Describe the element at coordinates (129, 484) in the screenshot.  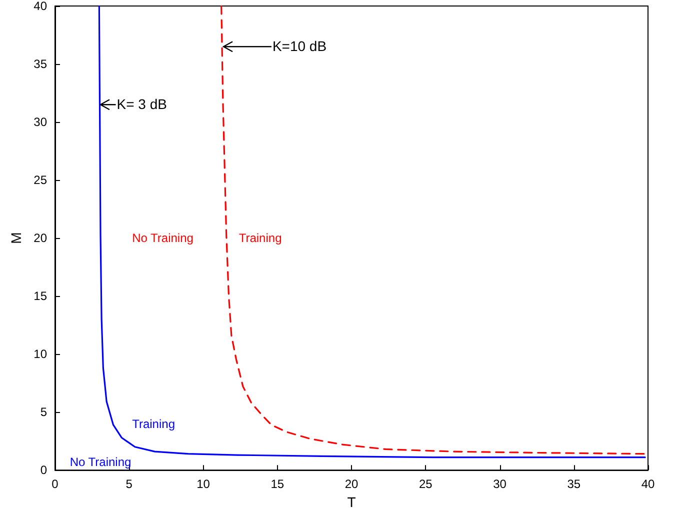
I see `x-tick-label: 5` at that location.